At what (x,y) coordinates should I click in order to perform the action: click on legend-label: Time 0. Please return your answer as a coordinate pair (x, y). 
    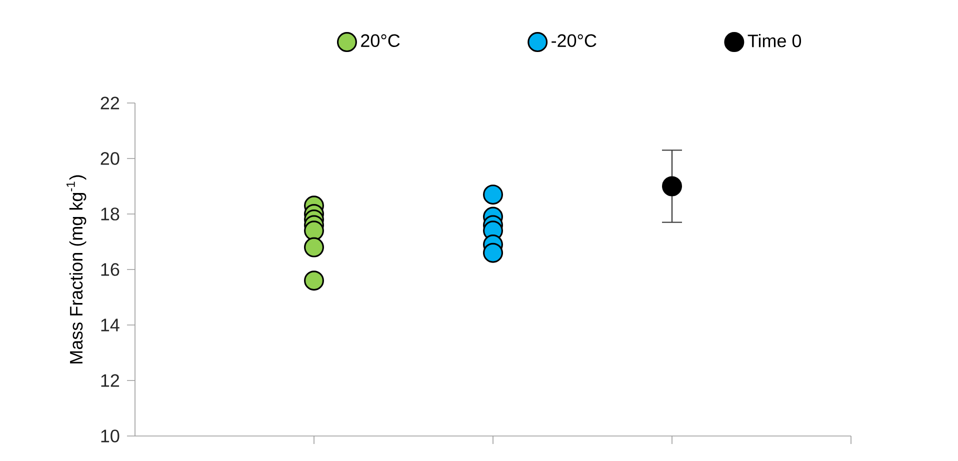
    Looking at the image, I should click on (775, 41).